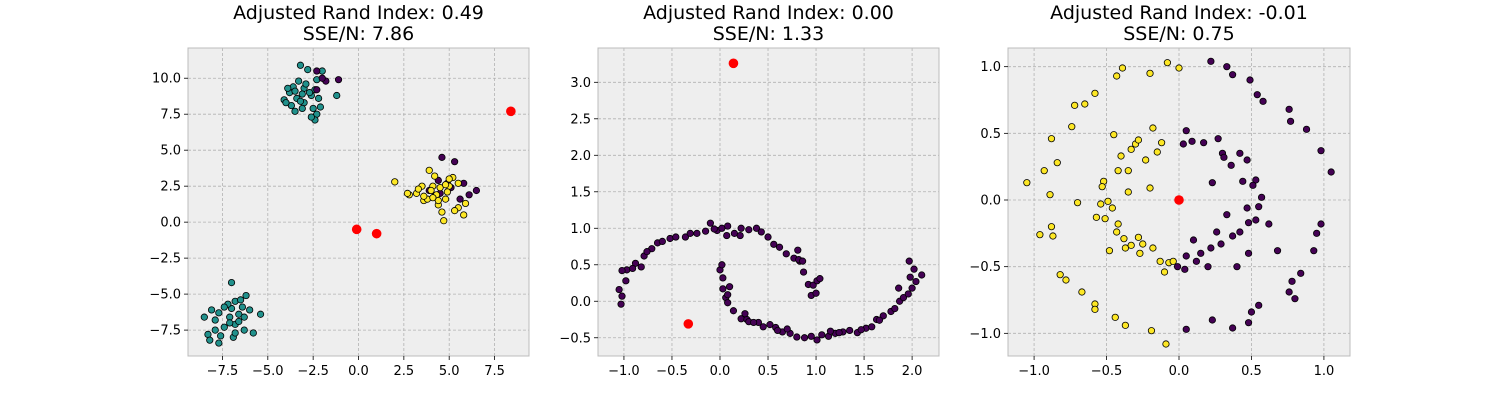 Image resolution: width=1500 pixels, height=400 pixels. What do you see at coordinates (165, 259) in the screenshot?
I see `y-tick-label: −2.5` at bounding box center [165, 259].